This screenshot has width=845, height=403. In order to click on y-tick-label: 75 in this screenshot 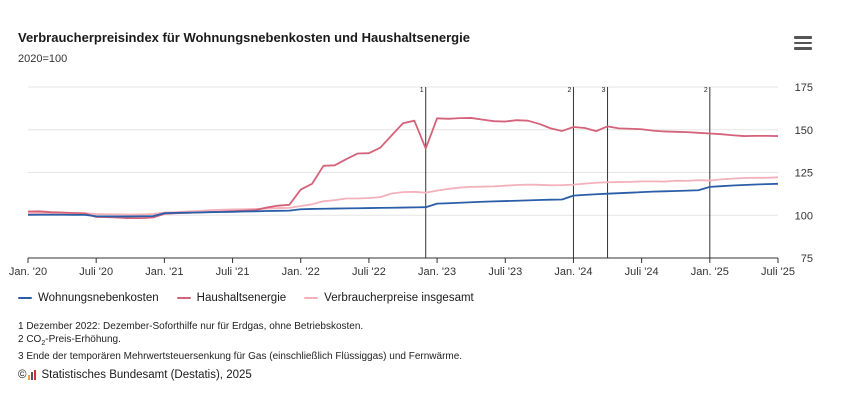, I will do `click(807, 259)`.